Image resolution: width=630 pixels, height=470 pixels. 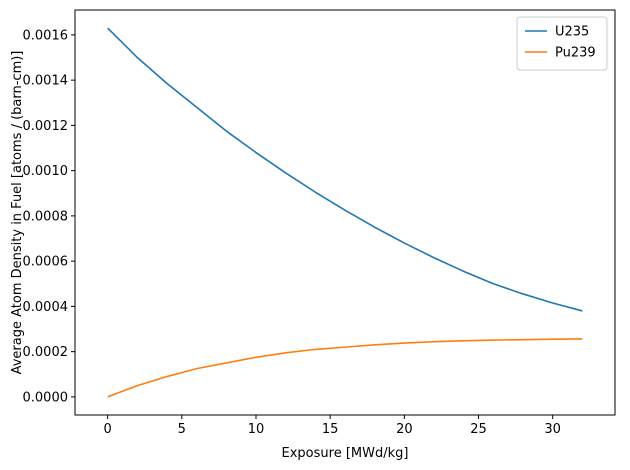 I want to click on legend: U235 Pu239, so click(x=562, y=43).